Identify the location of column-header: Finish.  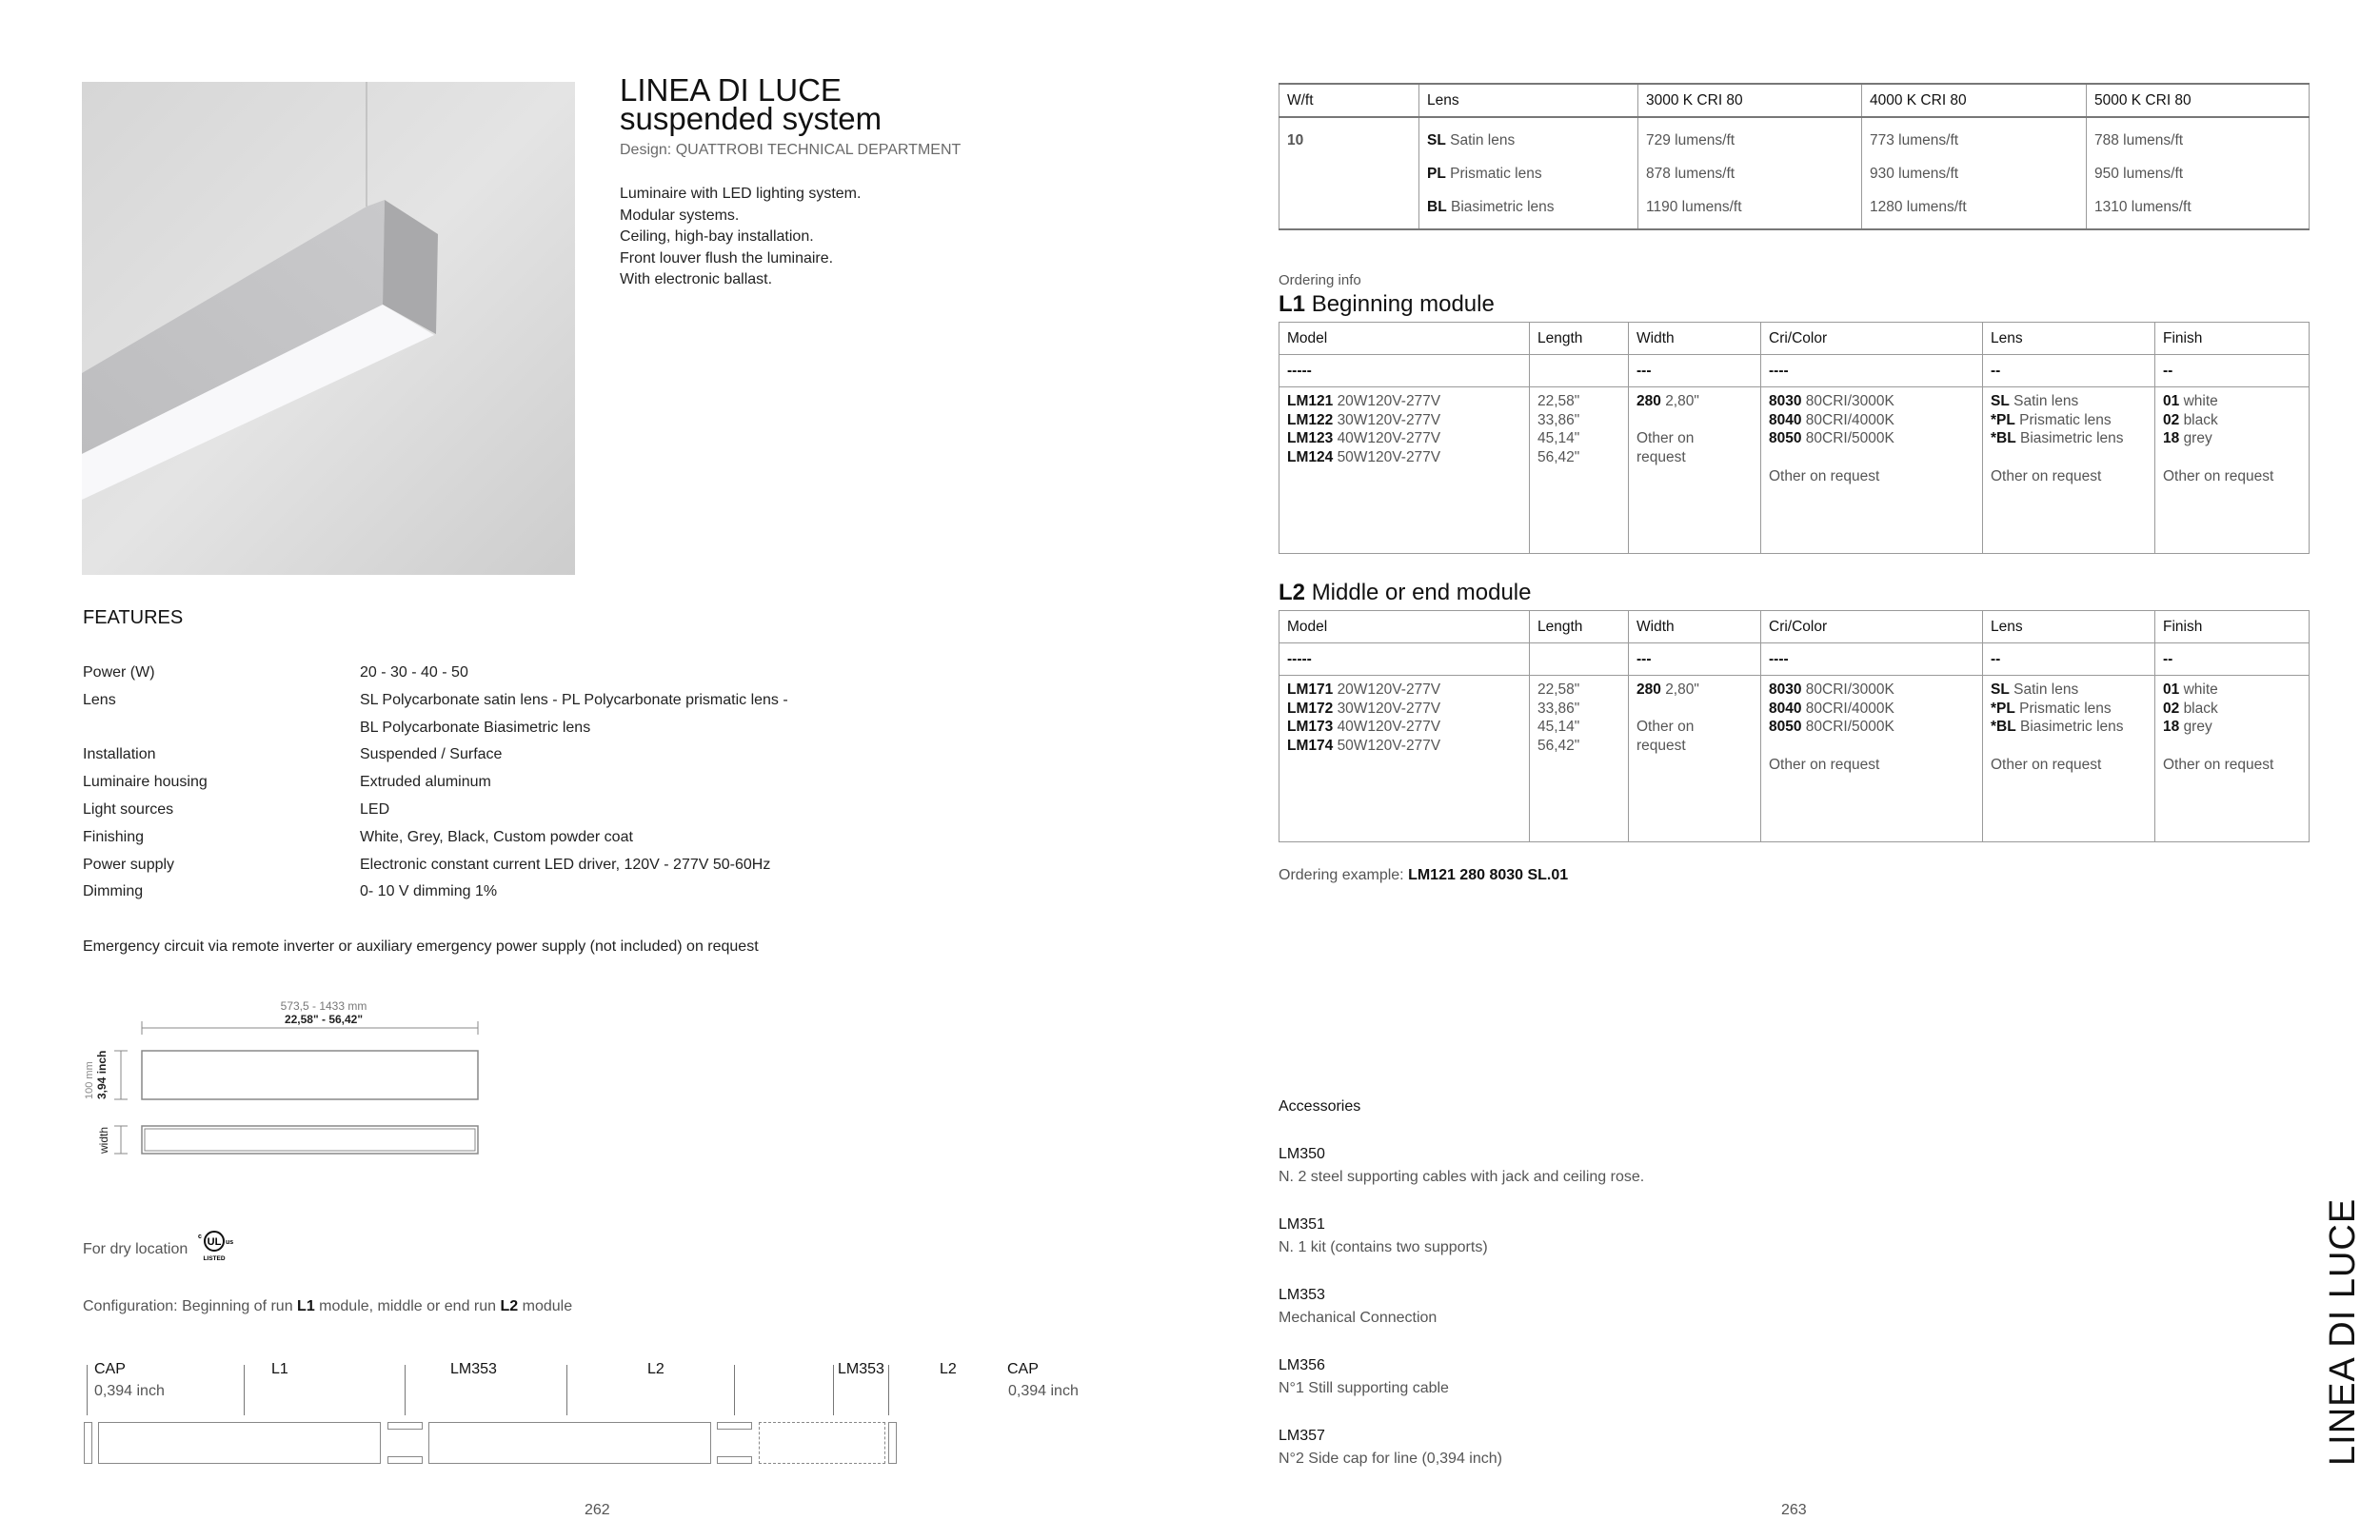
(2232, 626).